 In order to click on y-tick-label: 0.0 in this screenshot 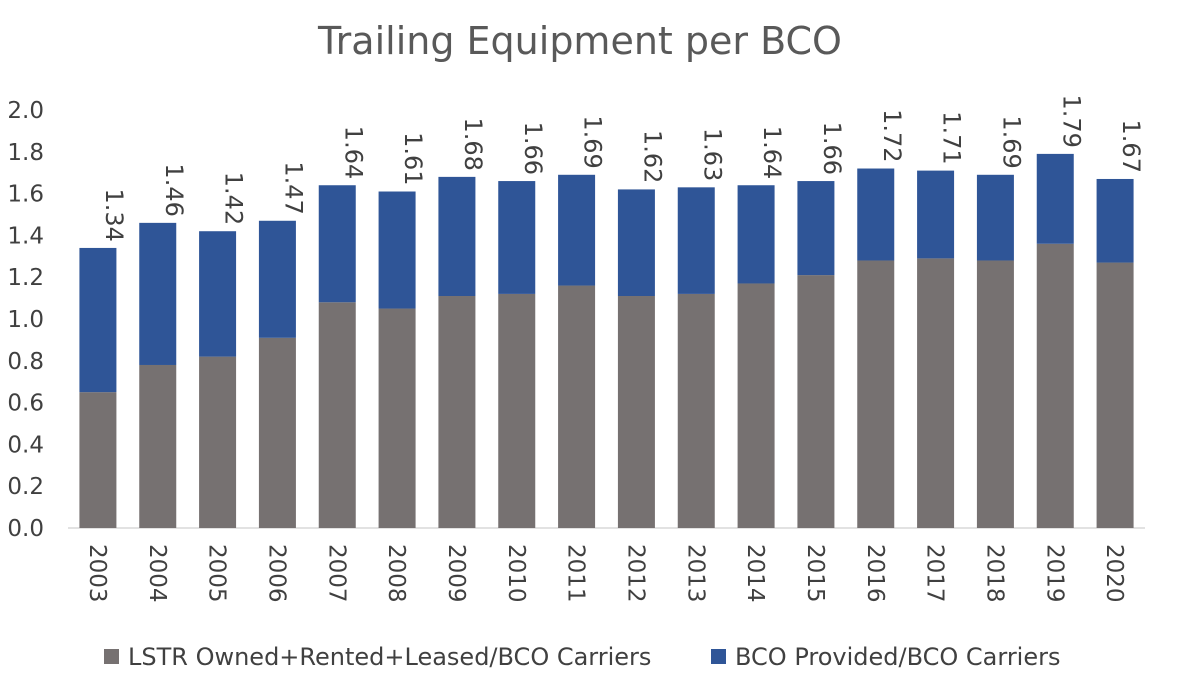, I will do `click(25, 529)`.